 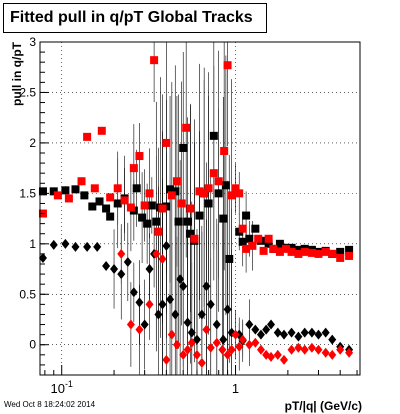 I want to click on x-tick-label: 10-1, so click(x=61, y=387).